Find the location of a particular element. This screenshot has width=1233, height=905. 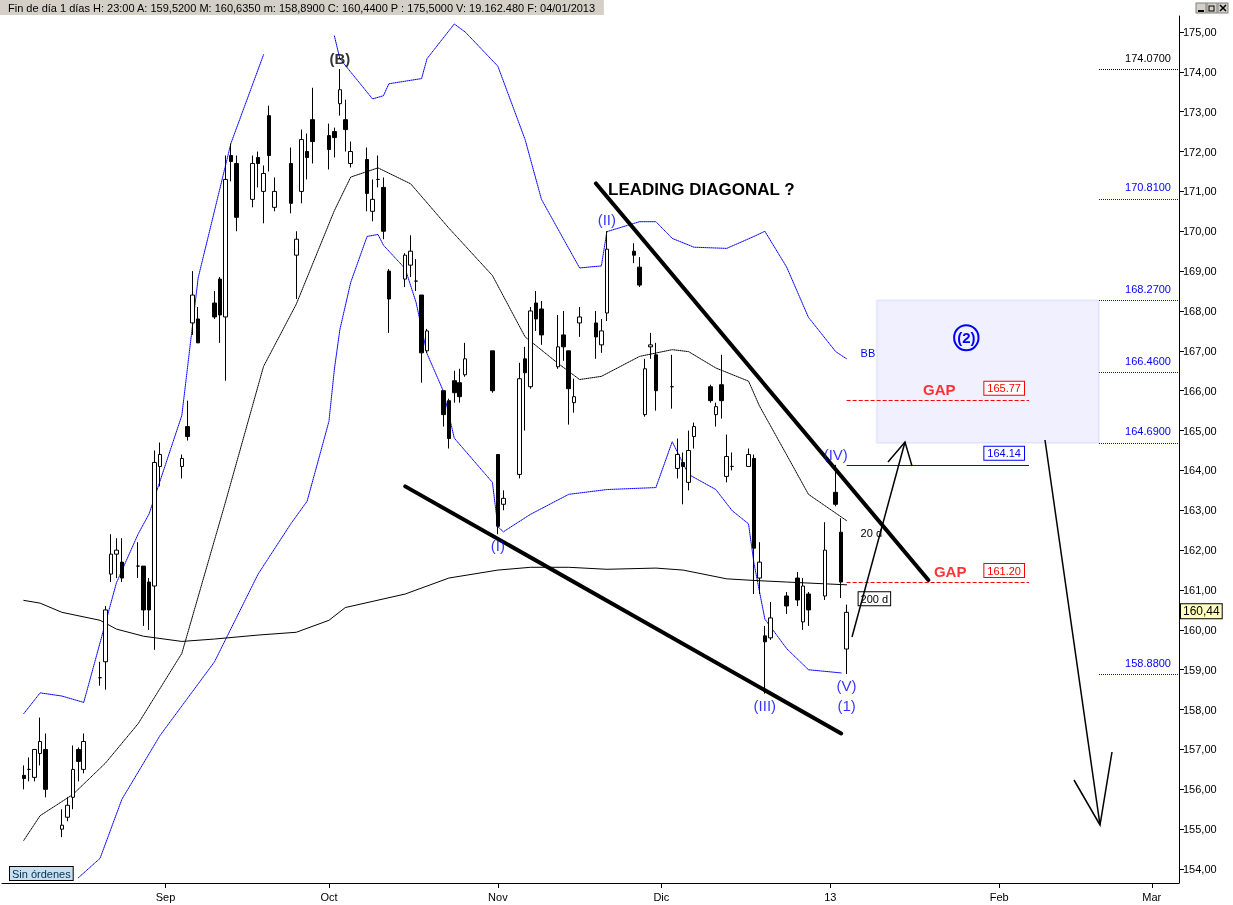

ref-line-label: 166.4600 is located at coordinates (1148, 360).